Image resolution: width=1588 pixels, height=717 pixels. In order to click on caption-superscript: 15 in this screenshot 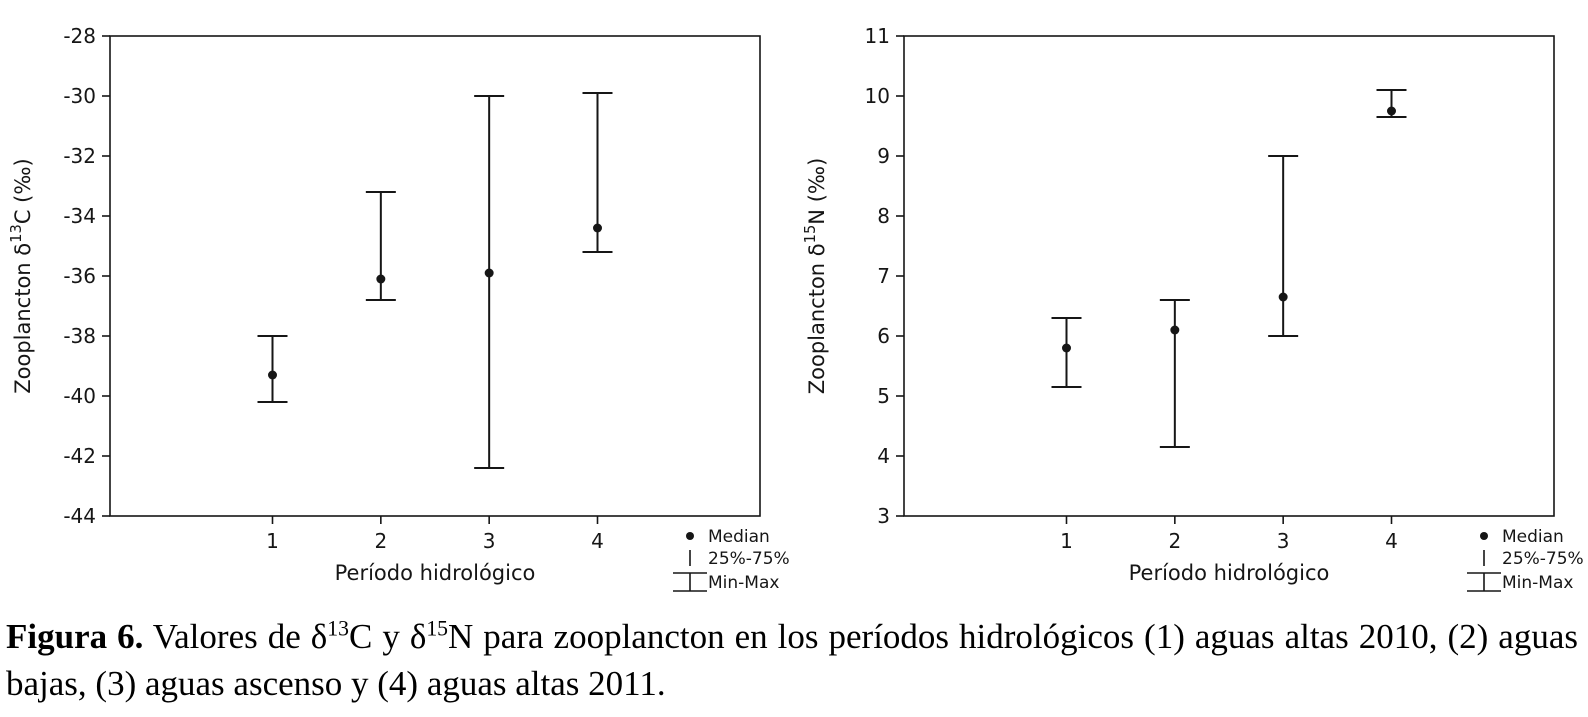, I will do `click(437, 628)`.